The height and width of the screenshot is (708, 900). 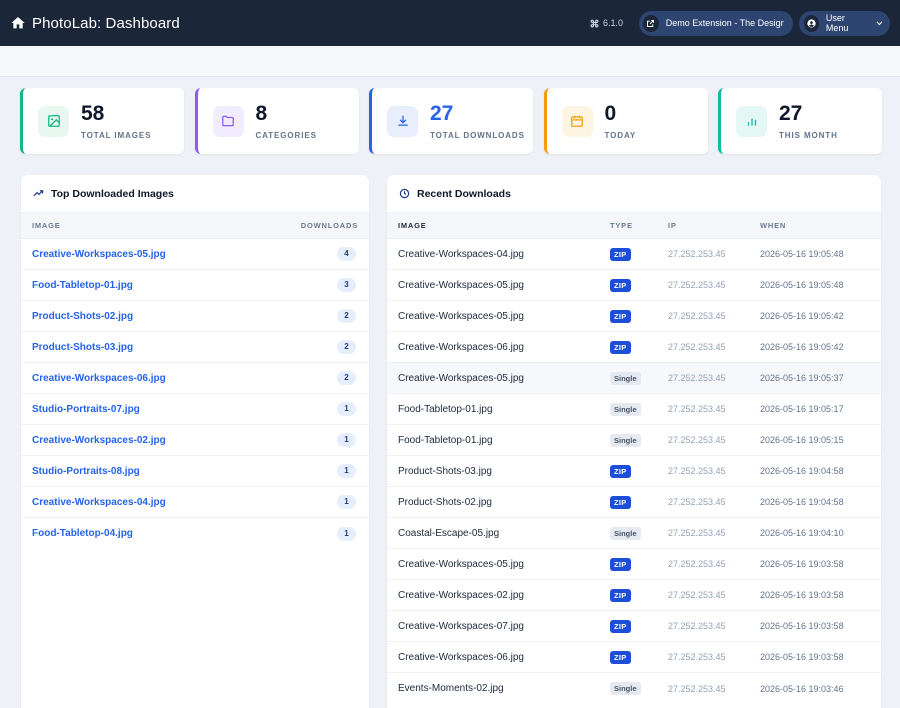 I want to click on brand: PhotoLab: Dashboard, so click(x=95, y=23).